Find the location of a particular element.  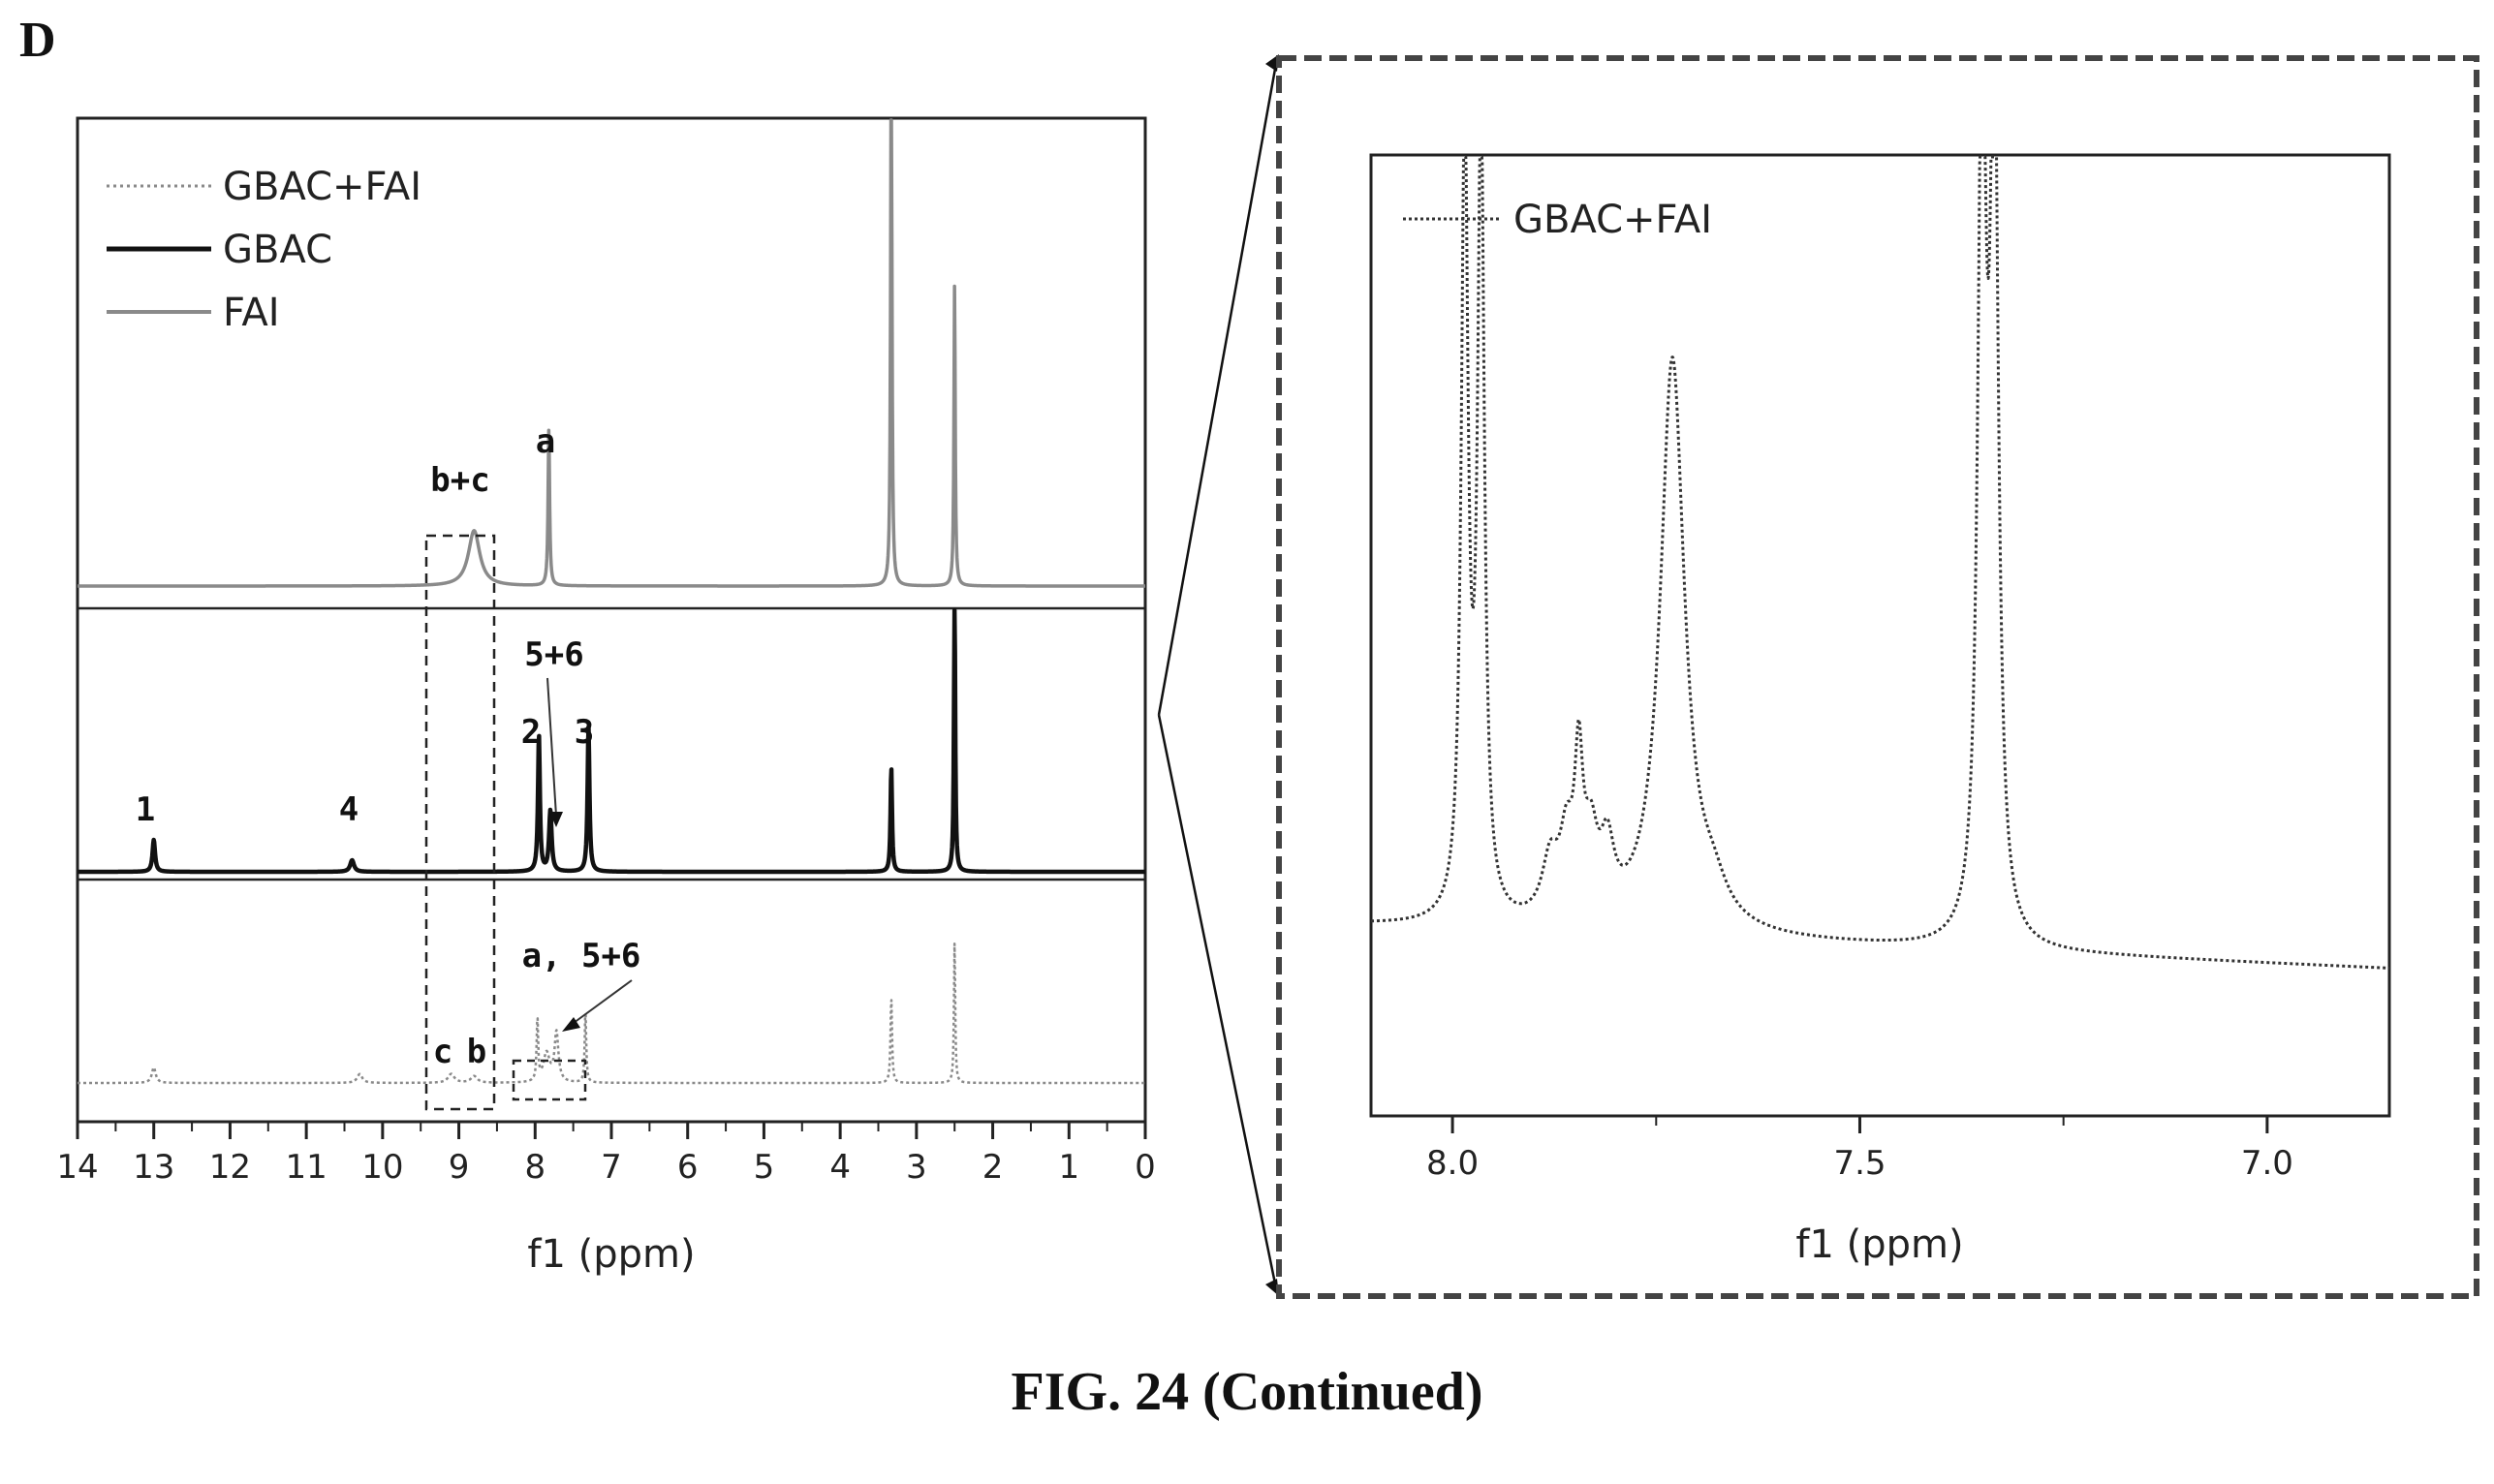

right-legend: GBAC+FAI is located at coordinates (1558, 220).